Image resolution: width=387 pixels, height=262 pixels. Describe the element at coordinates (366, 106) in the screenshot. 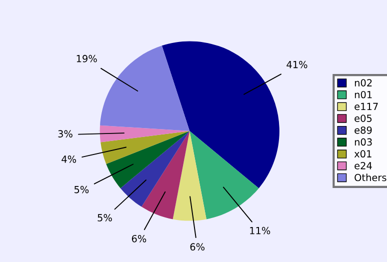

I see `legend-label: e117` at that location.